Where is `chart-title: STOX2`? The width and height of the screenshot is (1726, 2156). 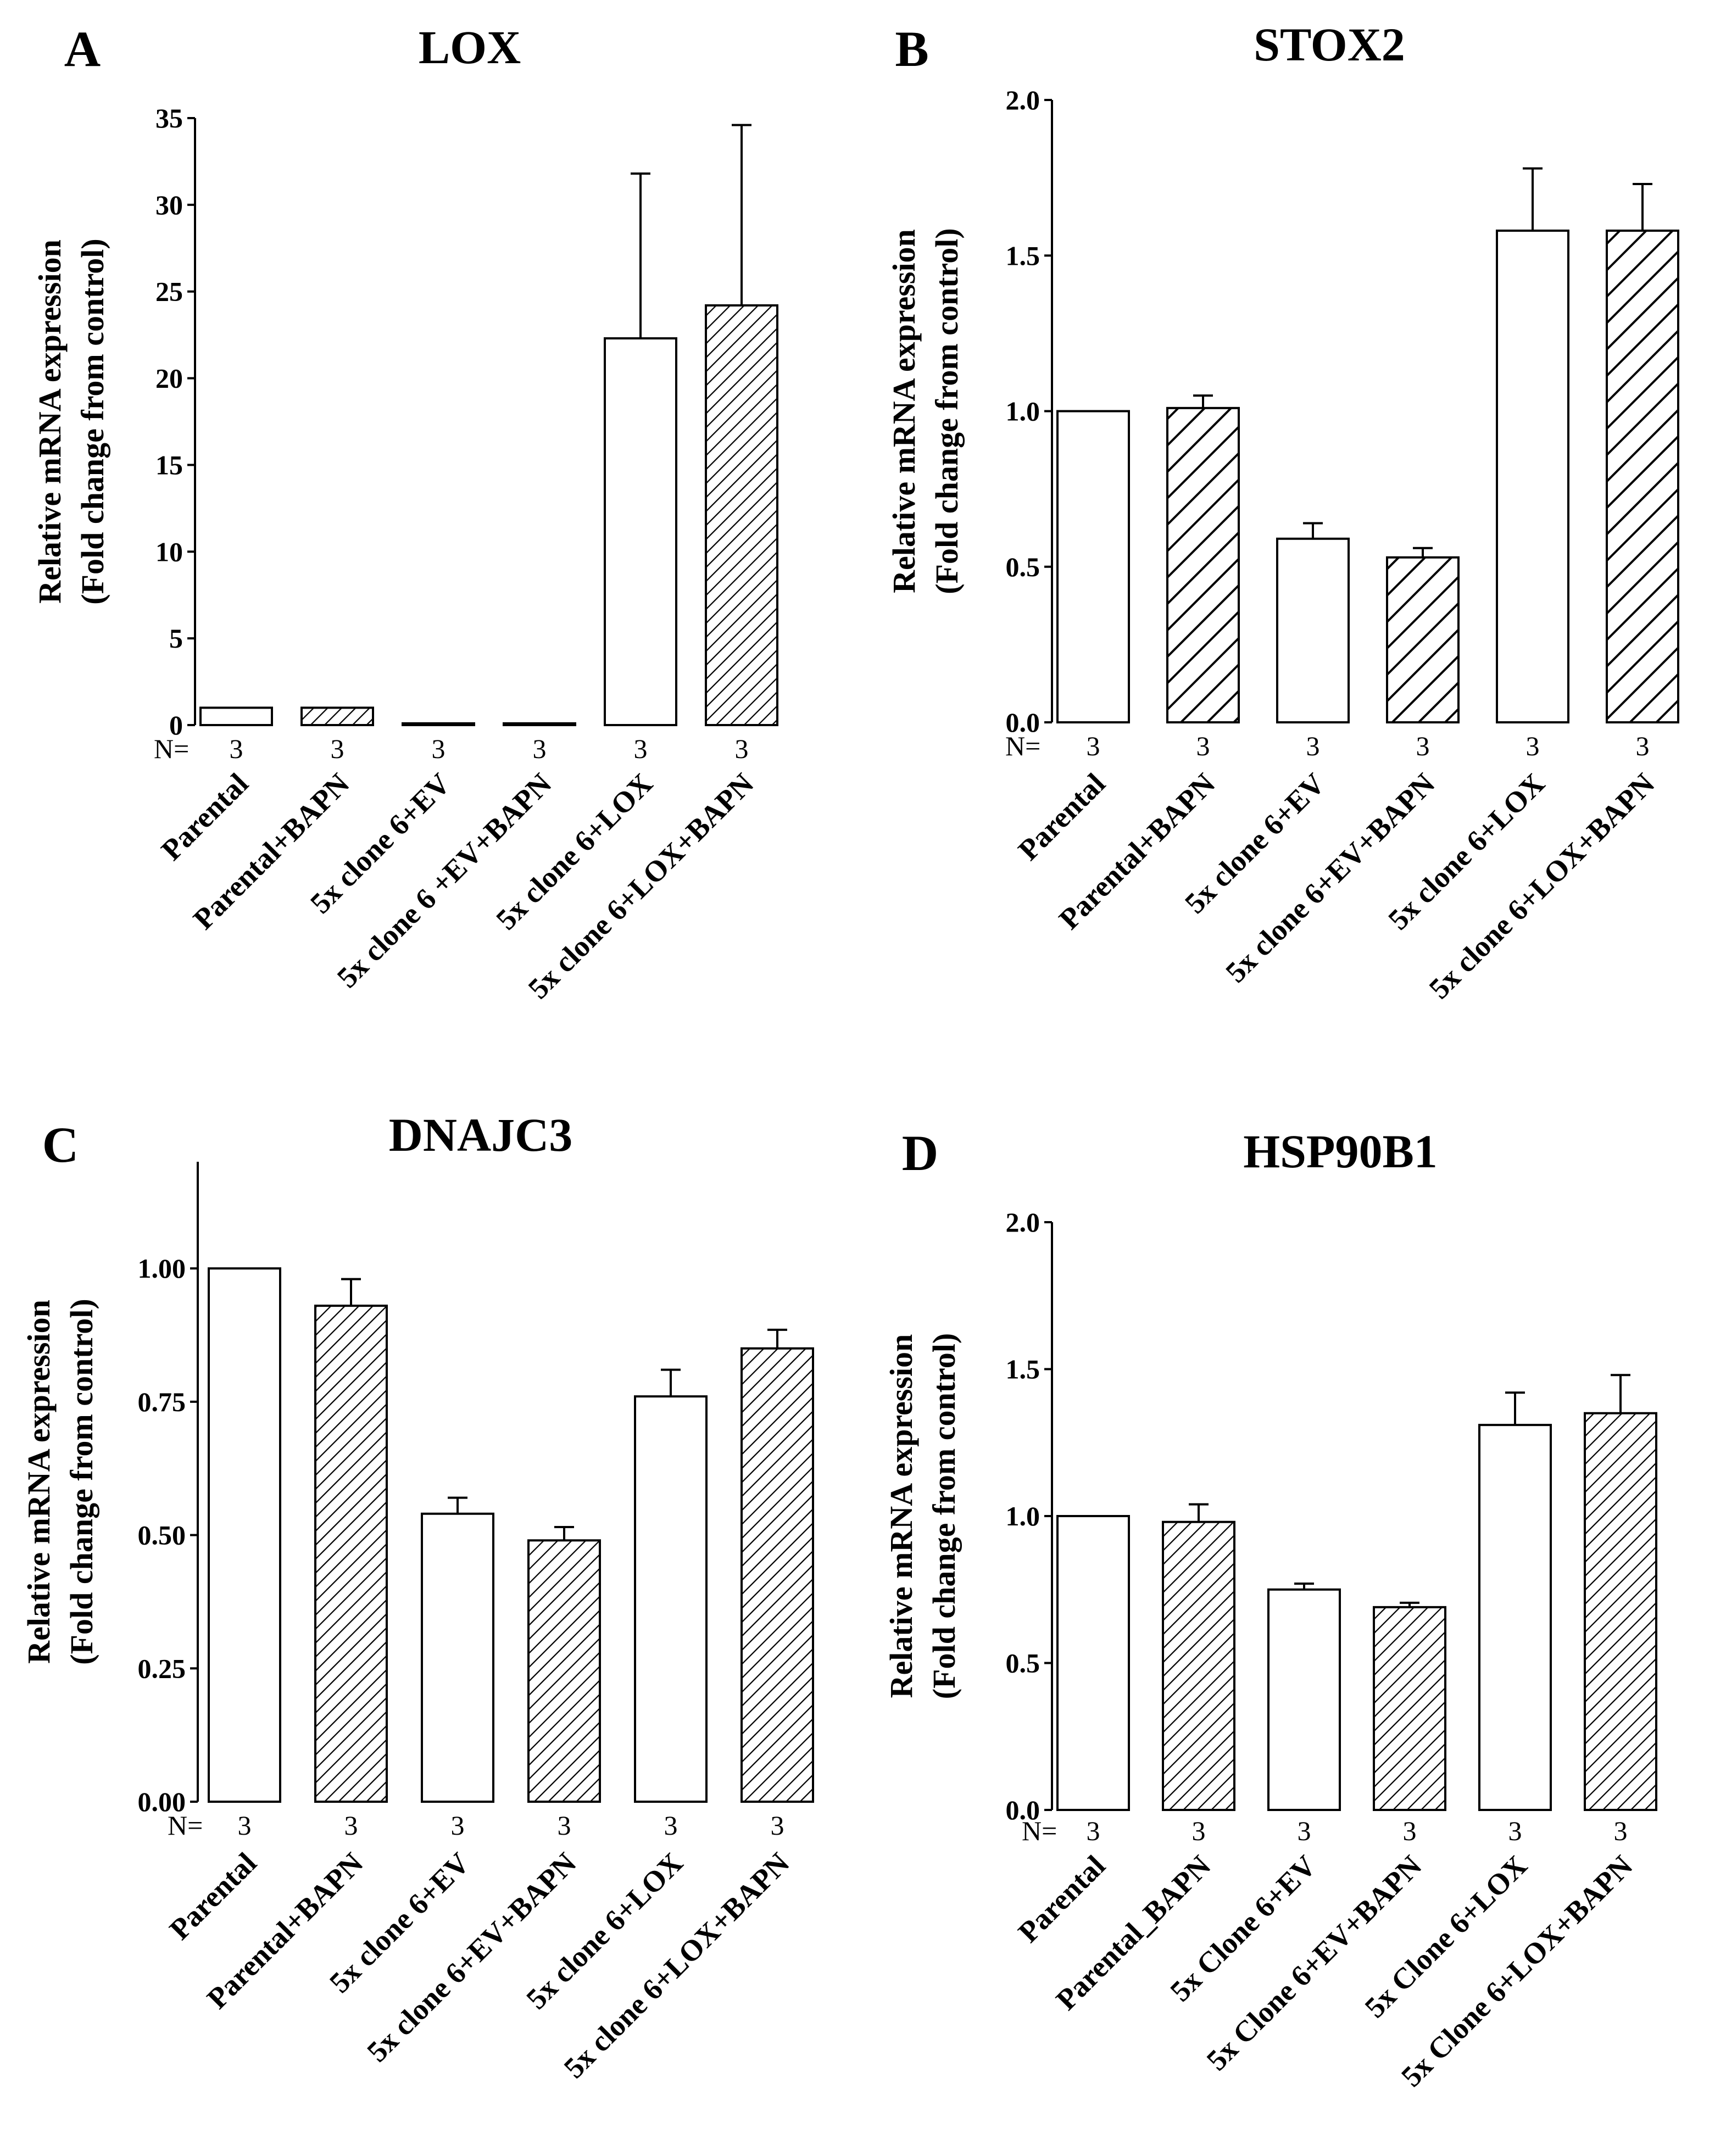
chart-title: STOX2 is located at coordinates (1329, 44).